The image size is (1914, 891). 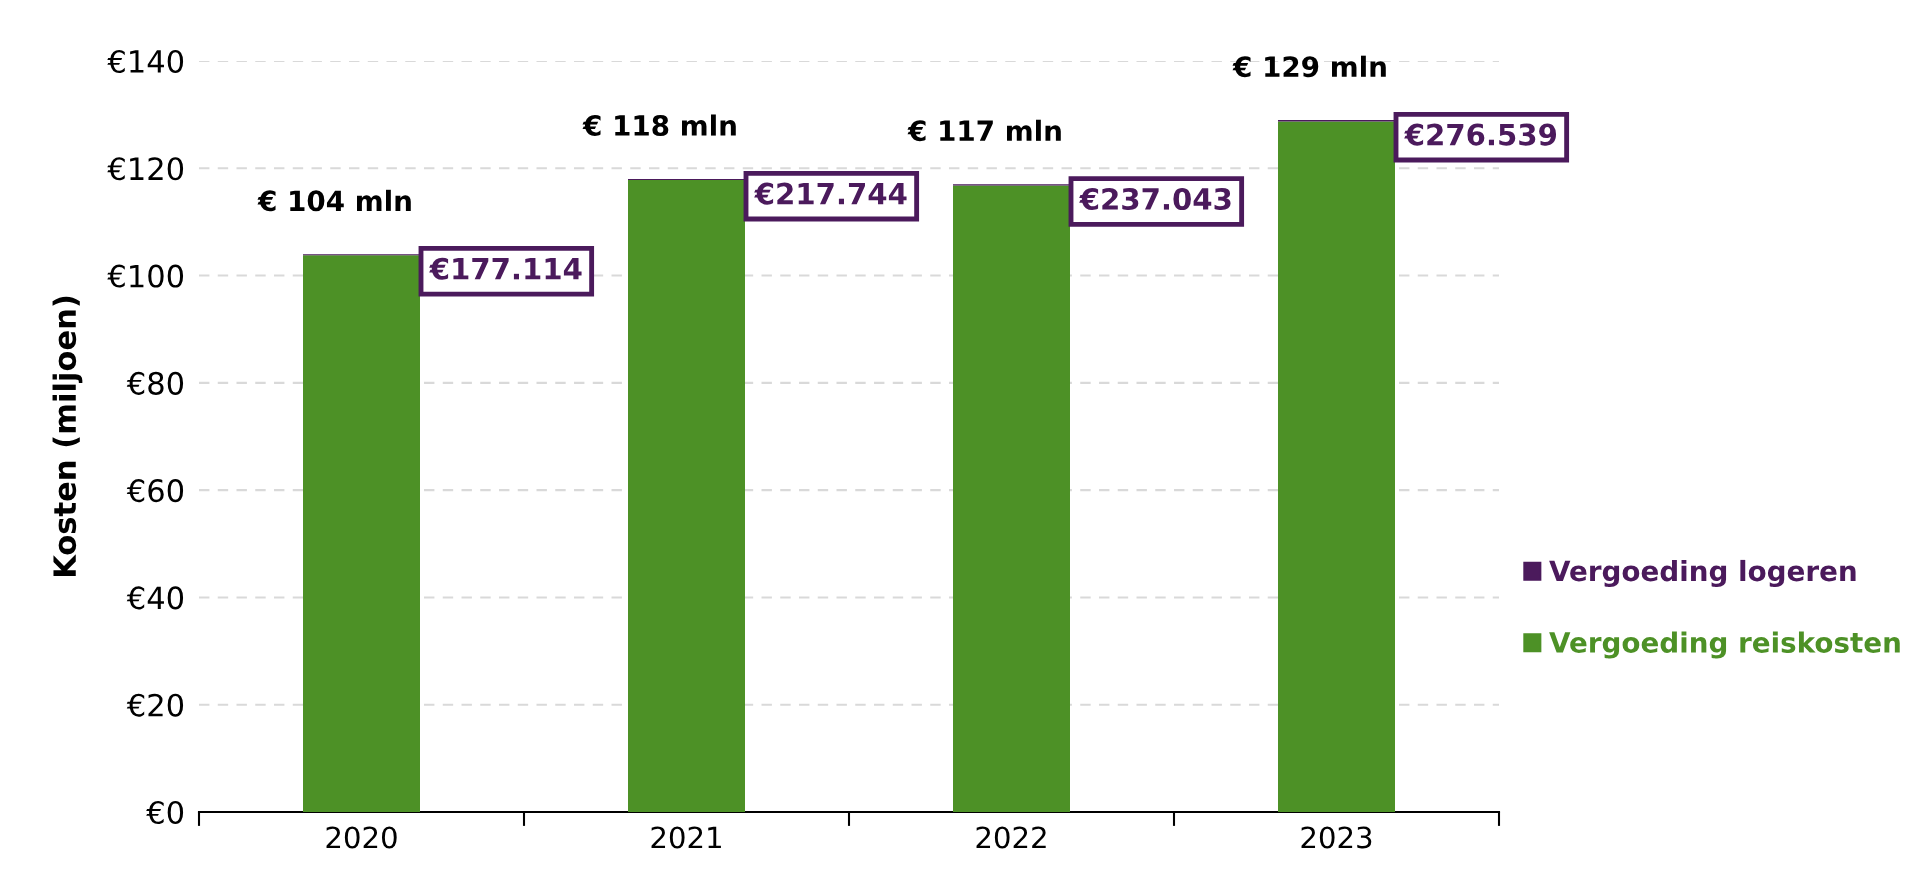 I want to click on x-tick-label: 2023, so click(x=1336, y=837).